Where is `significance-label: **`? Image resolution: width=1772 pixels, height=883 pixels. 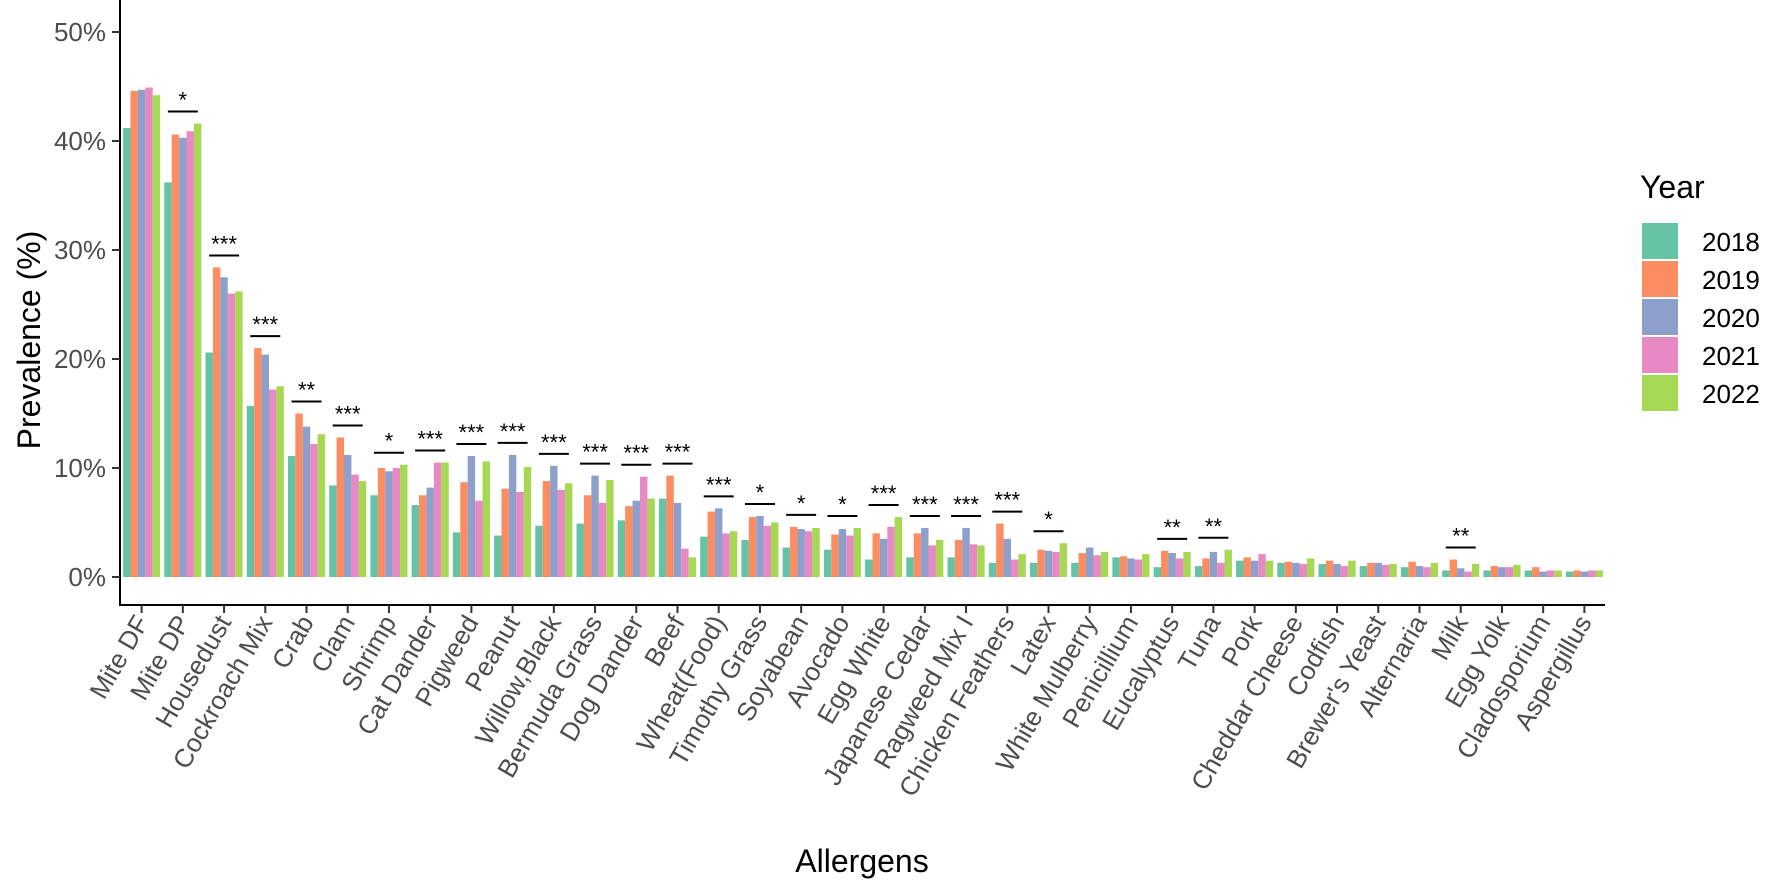
significance-label: ** is located at coordinates (1461, 536).